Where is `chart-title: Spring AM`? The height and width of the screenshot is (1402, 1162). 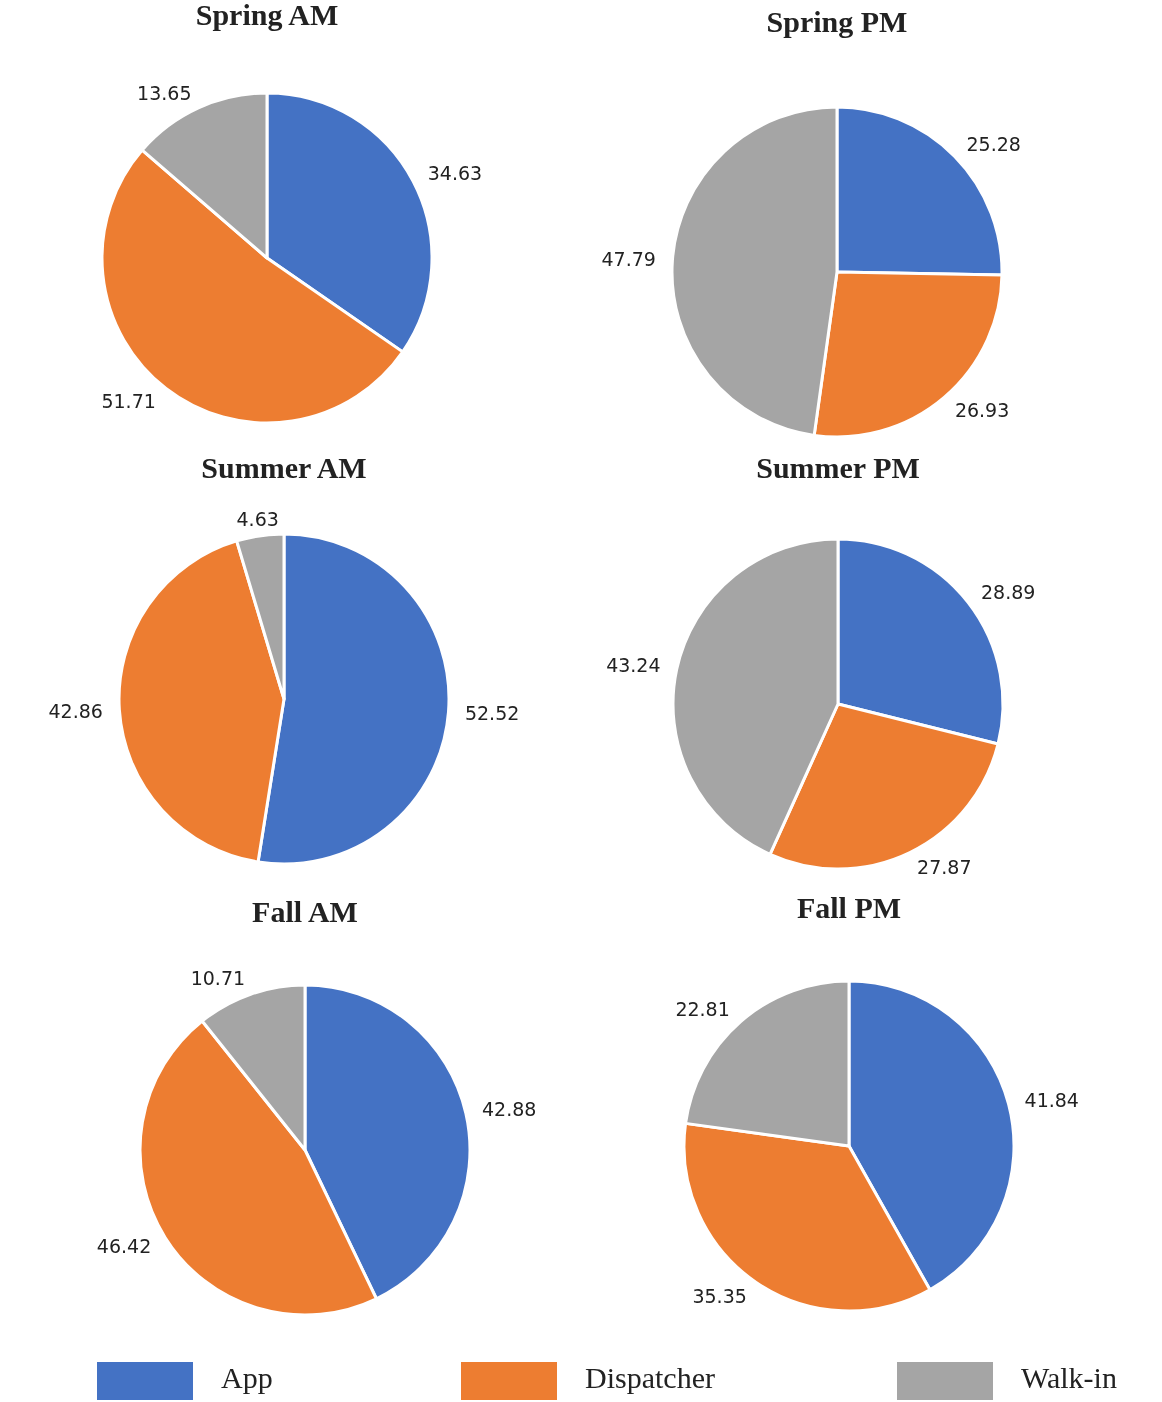
chart-title: Spring AM is located at coordinates (267, 15).